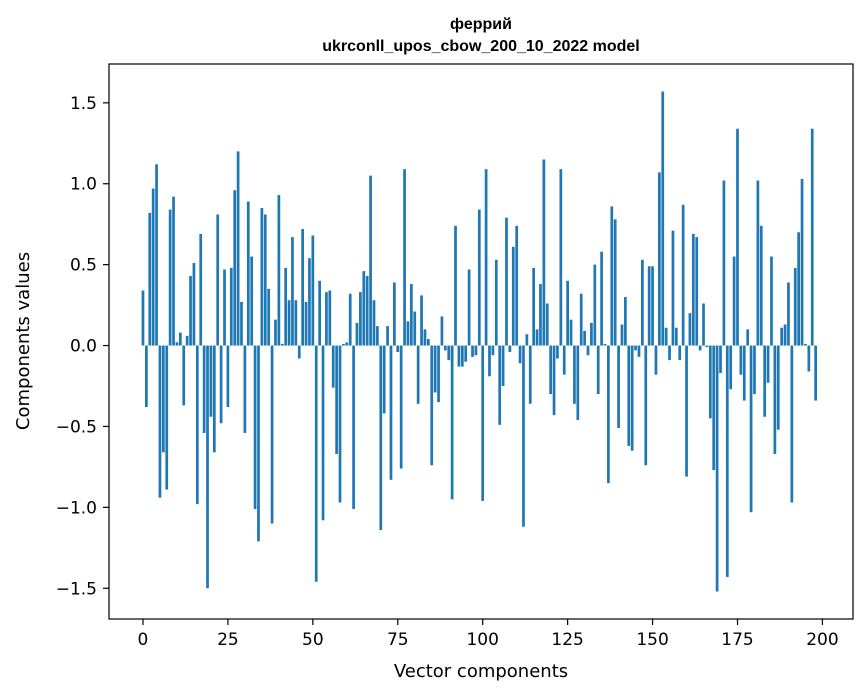 This screenshot has height=696, width=867. What do you see at coordinates (398, 640) in the screenshot?
I see `x-tick-label: 75` at bounding box center [398, 640].